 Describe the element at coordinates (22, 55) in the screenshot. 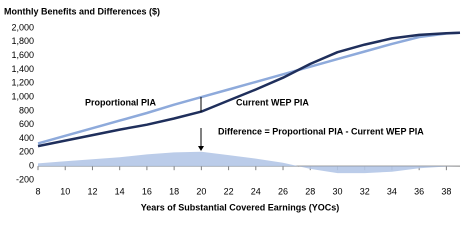

I see `y-tick-label: 1,600` at that location.